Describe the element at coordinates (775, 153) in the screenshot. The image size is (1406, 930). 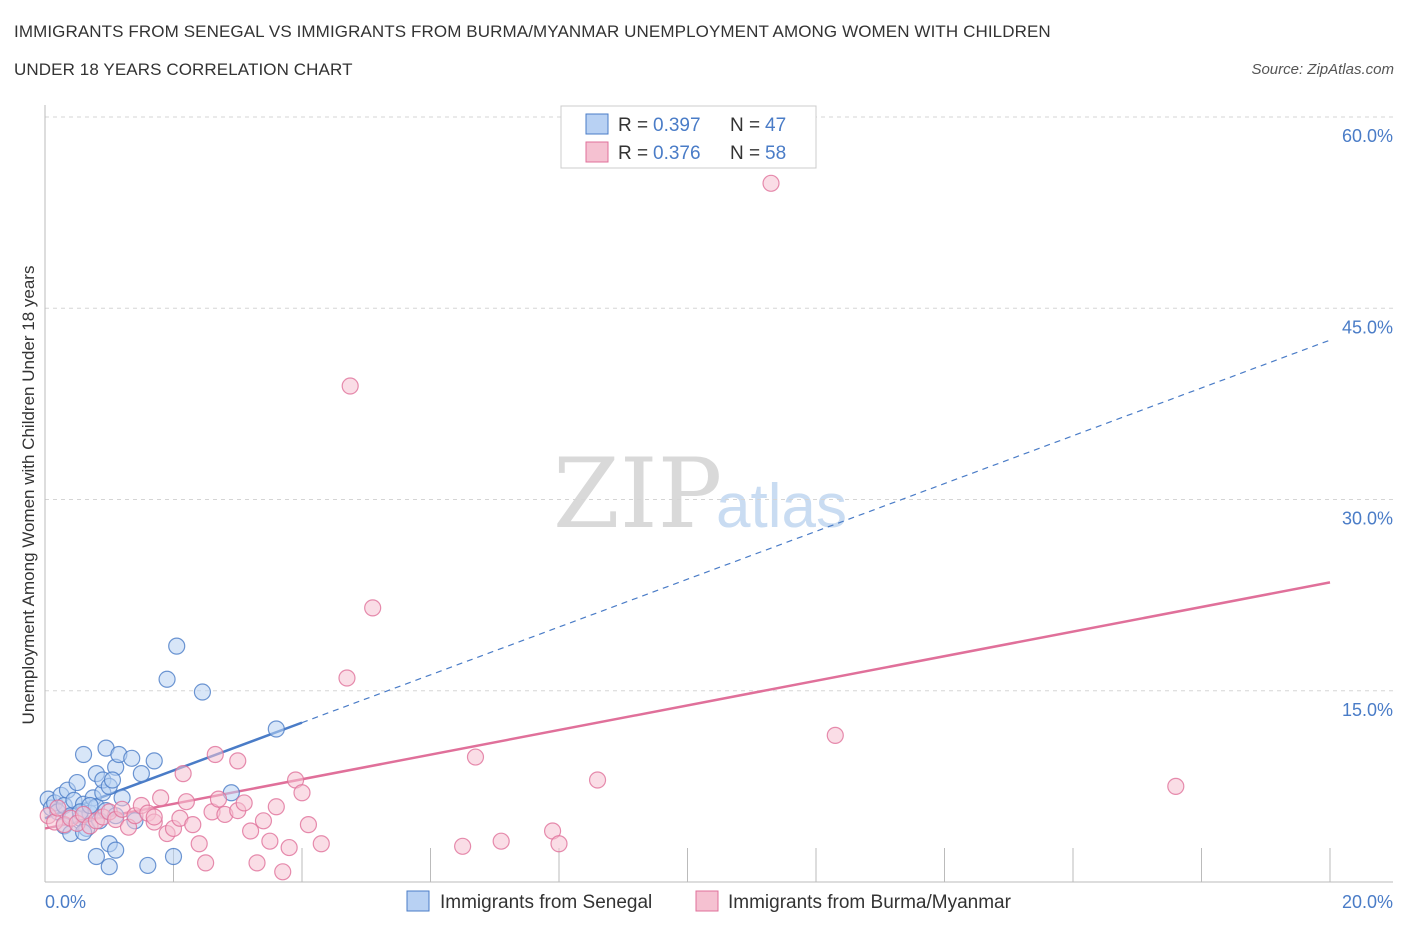
I see `legend-n-value-2: 58` at that location.